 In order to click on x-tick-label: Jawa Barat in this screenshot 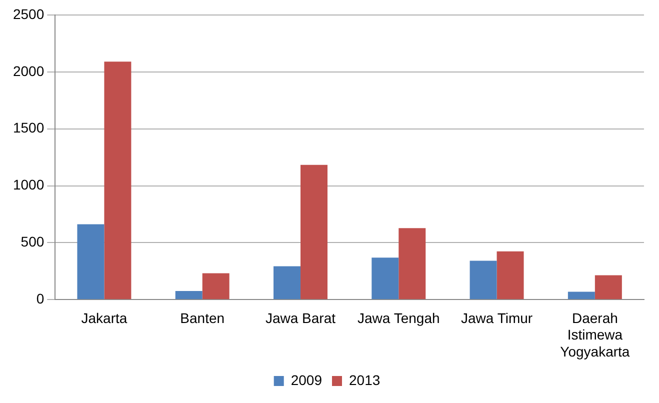, I will do `click(300, 318)`.